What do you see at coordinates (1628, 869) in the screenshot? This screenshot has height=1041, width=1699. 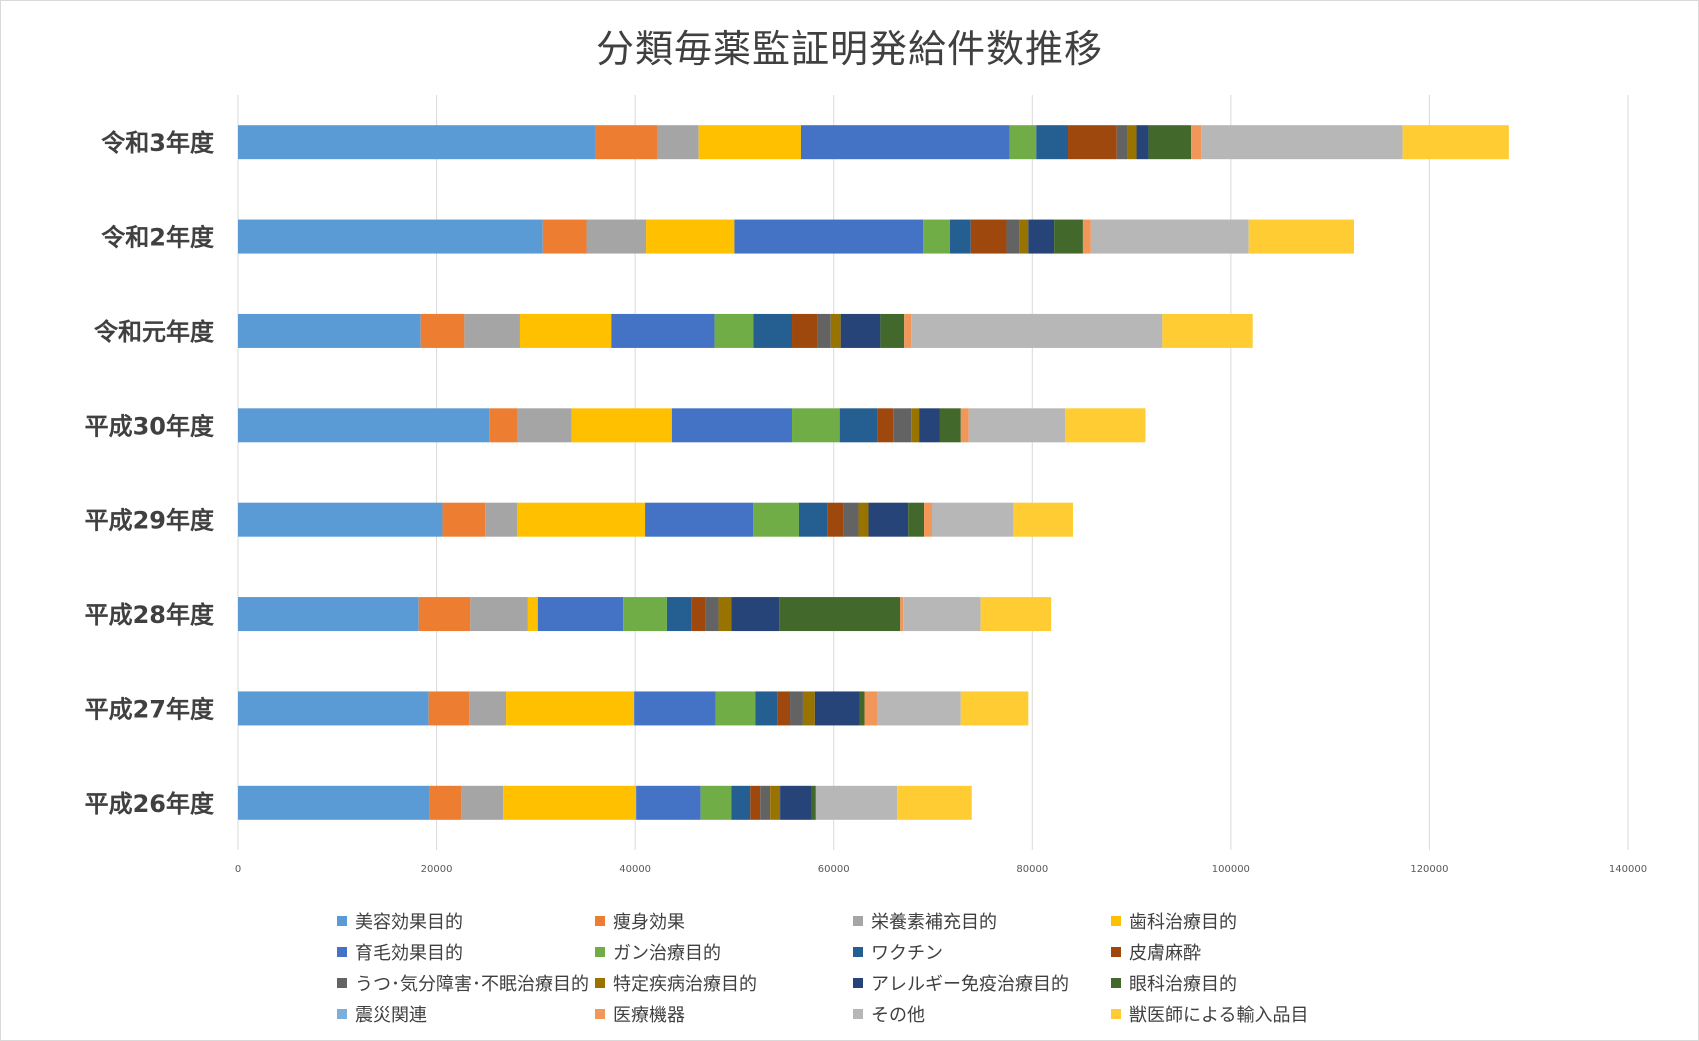 I see `x-tick-label: 140000` at bounding box center [1628, 869].